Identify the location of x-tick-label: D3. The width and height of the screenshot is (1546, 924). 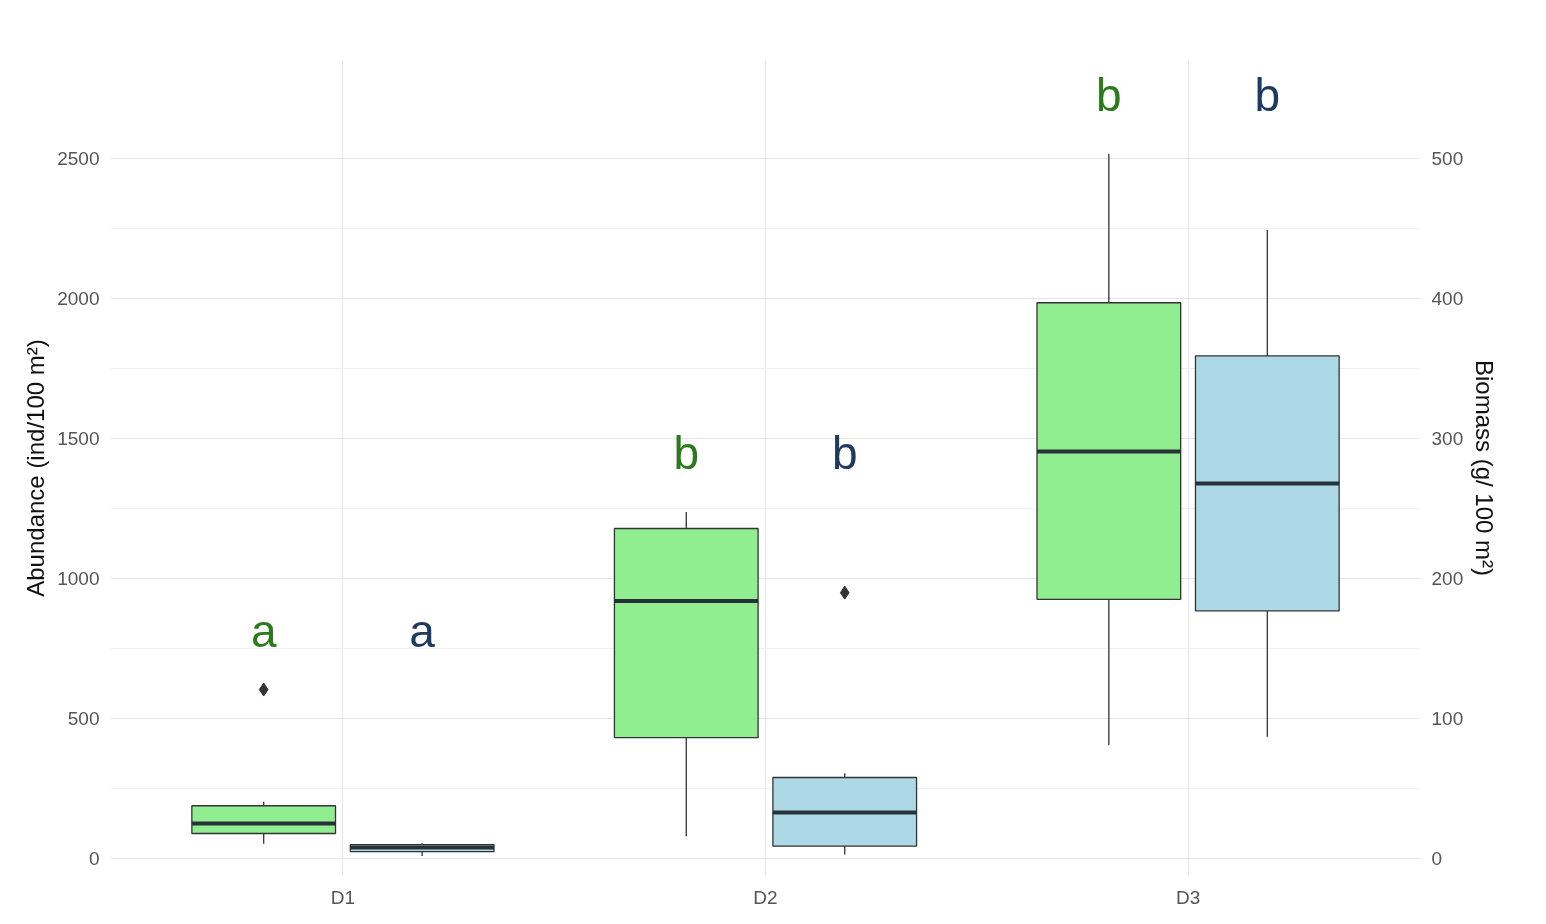
(1188, 897).